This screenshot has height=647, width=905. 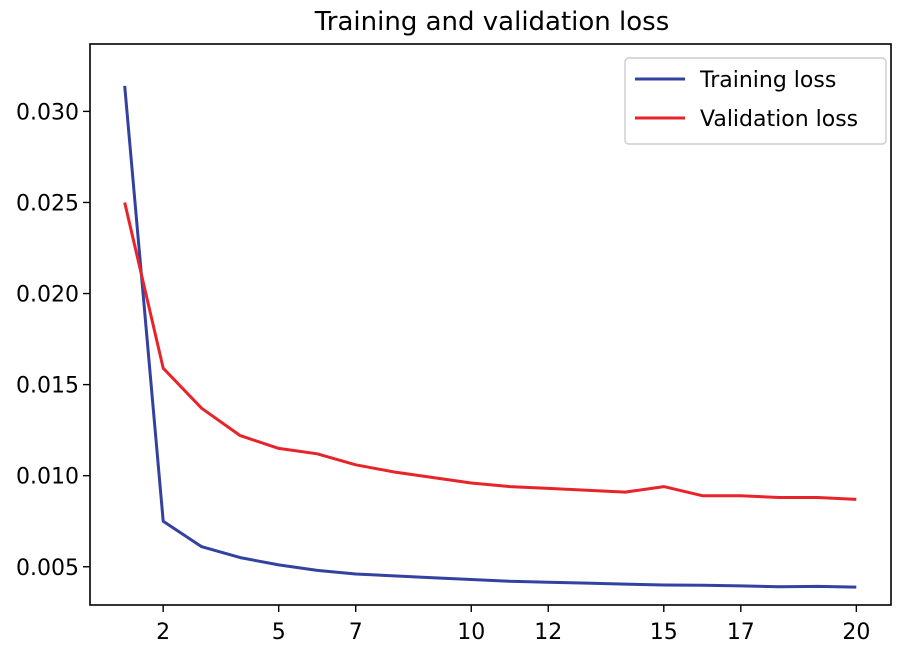 I want to click on x-tick-label: 10, so click(x=471, y=632).